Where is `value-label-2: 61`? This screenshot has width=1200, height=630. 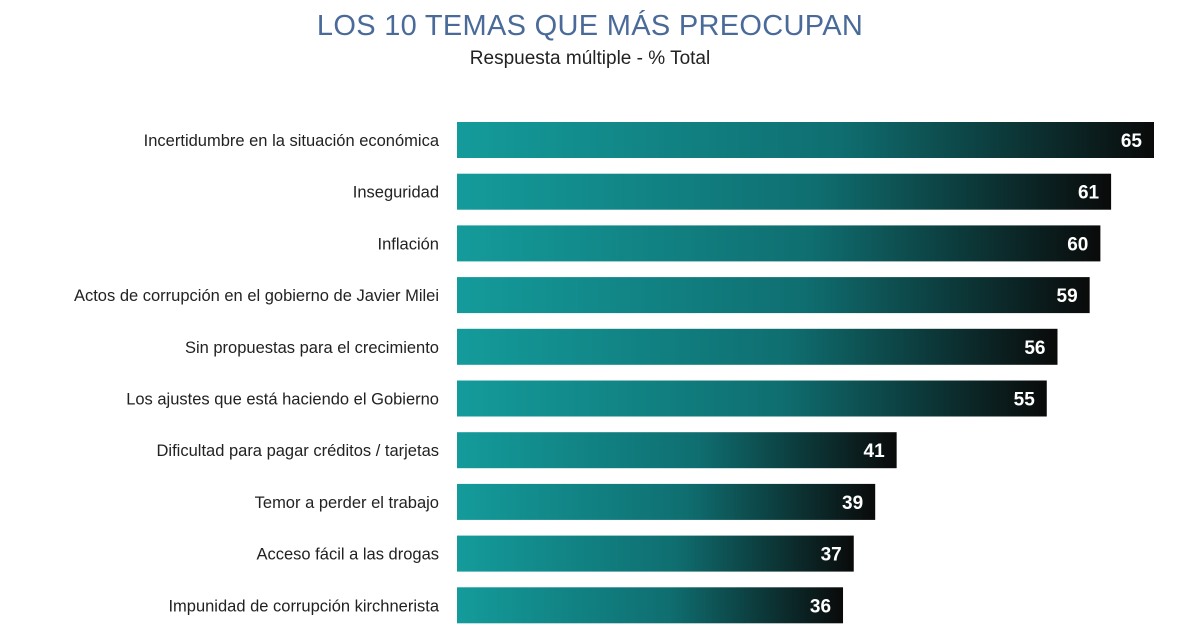 value-label-2: 61 is located at coordinates (1089, 193).